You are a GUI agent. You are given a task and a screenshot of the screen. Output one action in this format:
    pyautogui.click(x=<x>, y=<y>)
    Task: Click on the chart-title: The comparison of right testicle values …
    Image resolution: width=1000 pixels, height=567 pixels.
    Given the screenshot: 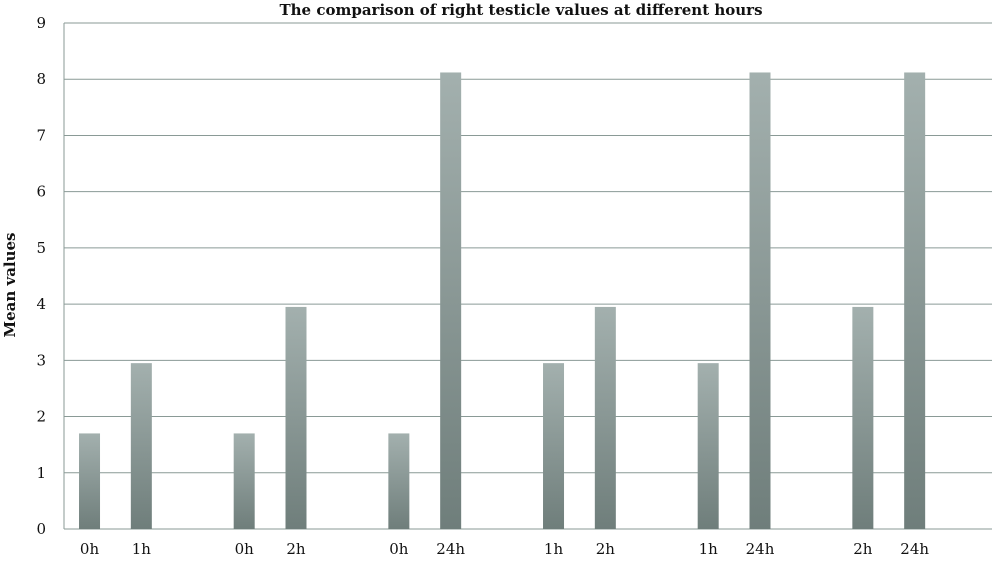 What is the action you would take?
    pyautogui.click(x=520, y=10)
    